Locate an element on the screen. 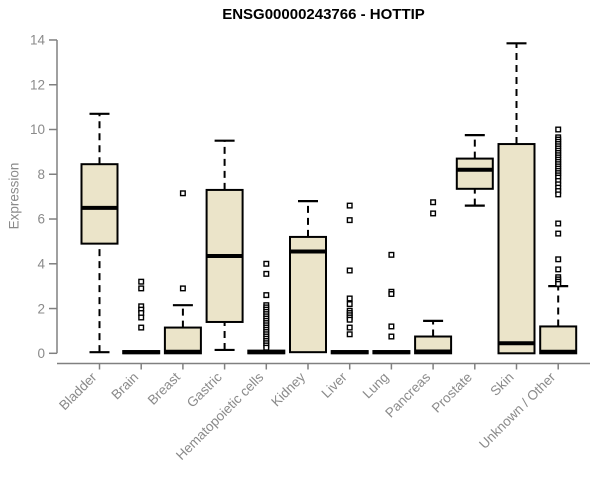 This screenshot has width=600, height=500. y-tick-label: 8 is located at coordinates (41, 174).